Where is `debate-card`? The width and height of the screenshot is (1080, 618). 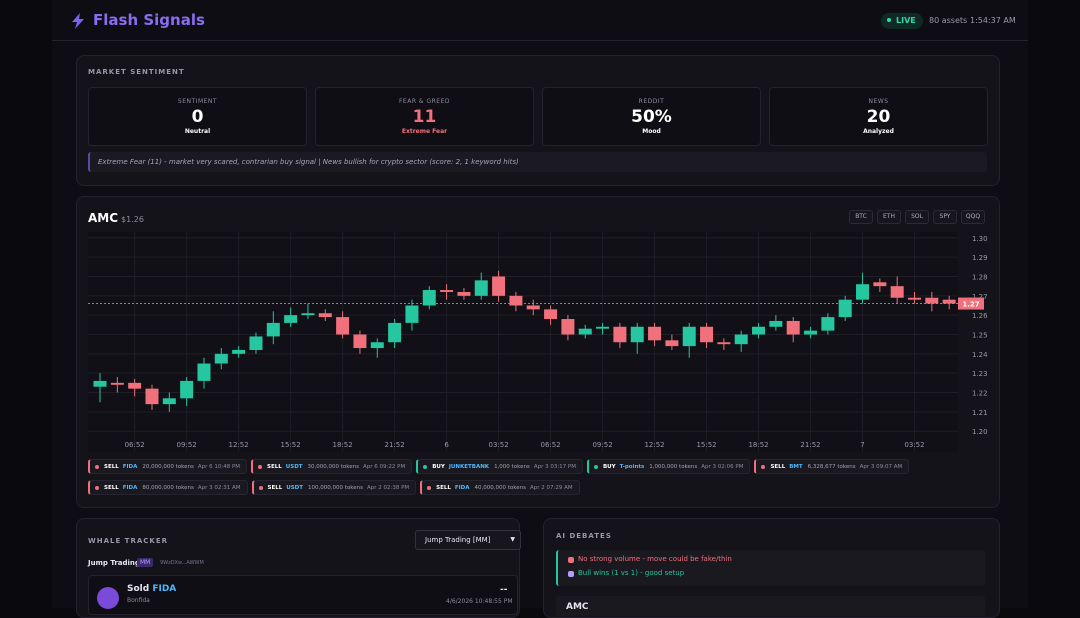 debate-card is located at coordinates (770, 568).